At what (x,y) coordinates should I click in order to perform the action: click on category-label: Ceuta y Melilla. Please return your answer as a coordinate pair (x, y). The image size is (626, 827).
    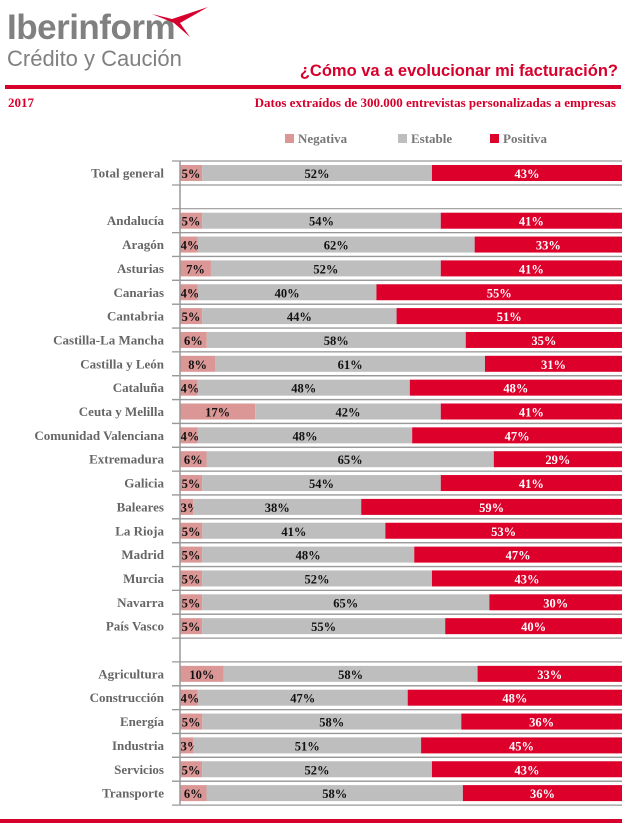
    Looking at the image, I should click on (122, 411).